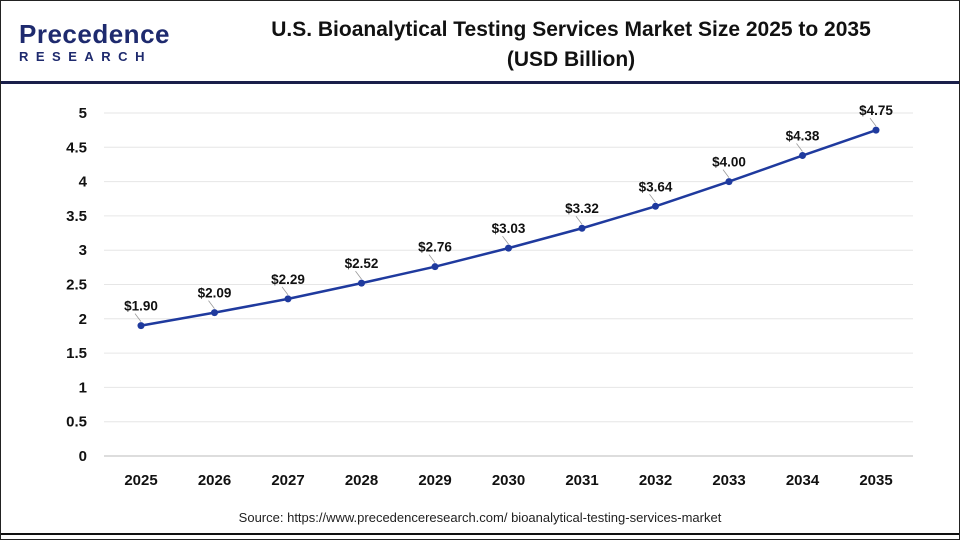 Image resolution: width=960 pixels, height=540 pixels. Describe the element at coordinates (729, 162) in the screenshot. I see `data-label: $4.00` at that location.